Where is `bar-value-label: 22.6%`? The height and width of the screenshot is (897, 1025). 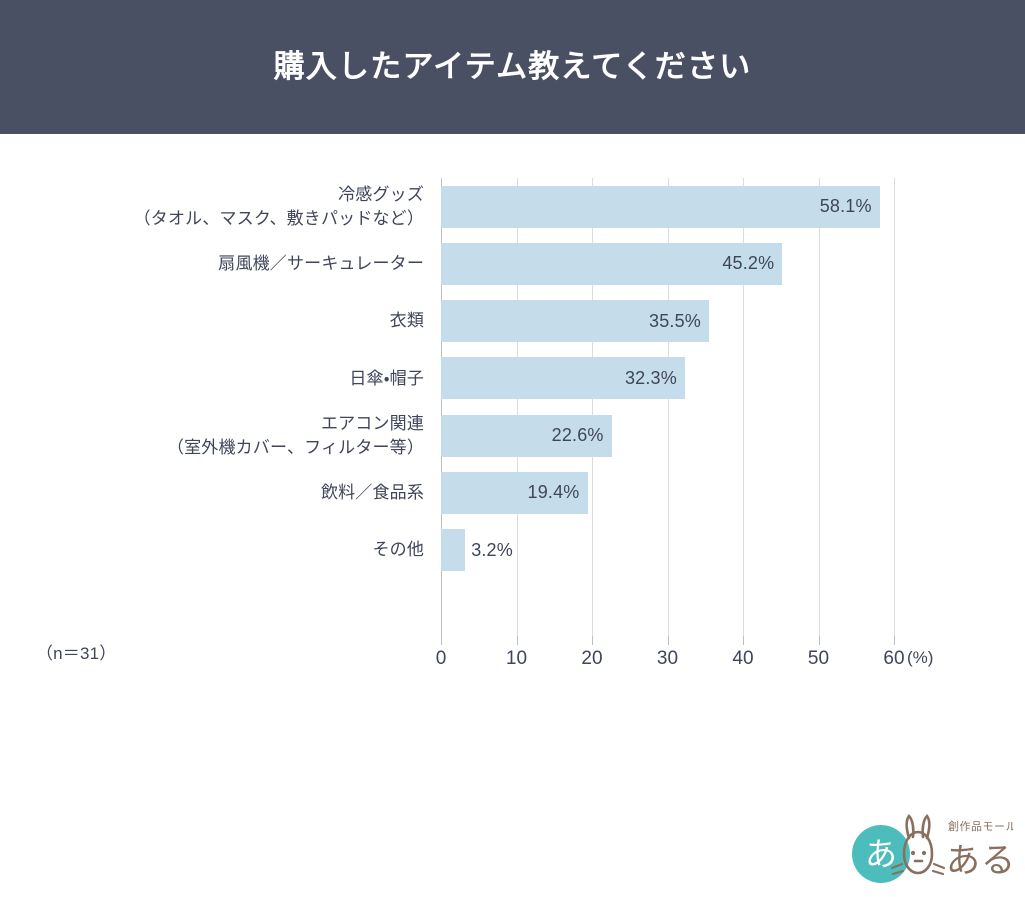
bar-value-label: 22.6% is located at coordinates (577, 435).